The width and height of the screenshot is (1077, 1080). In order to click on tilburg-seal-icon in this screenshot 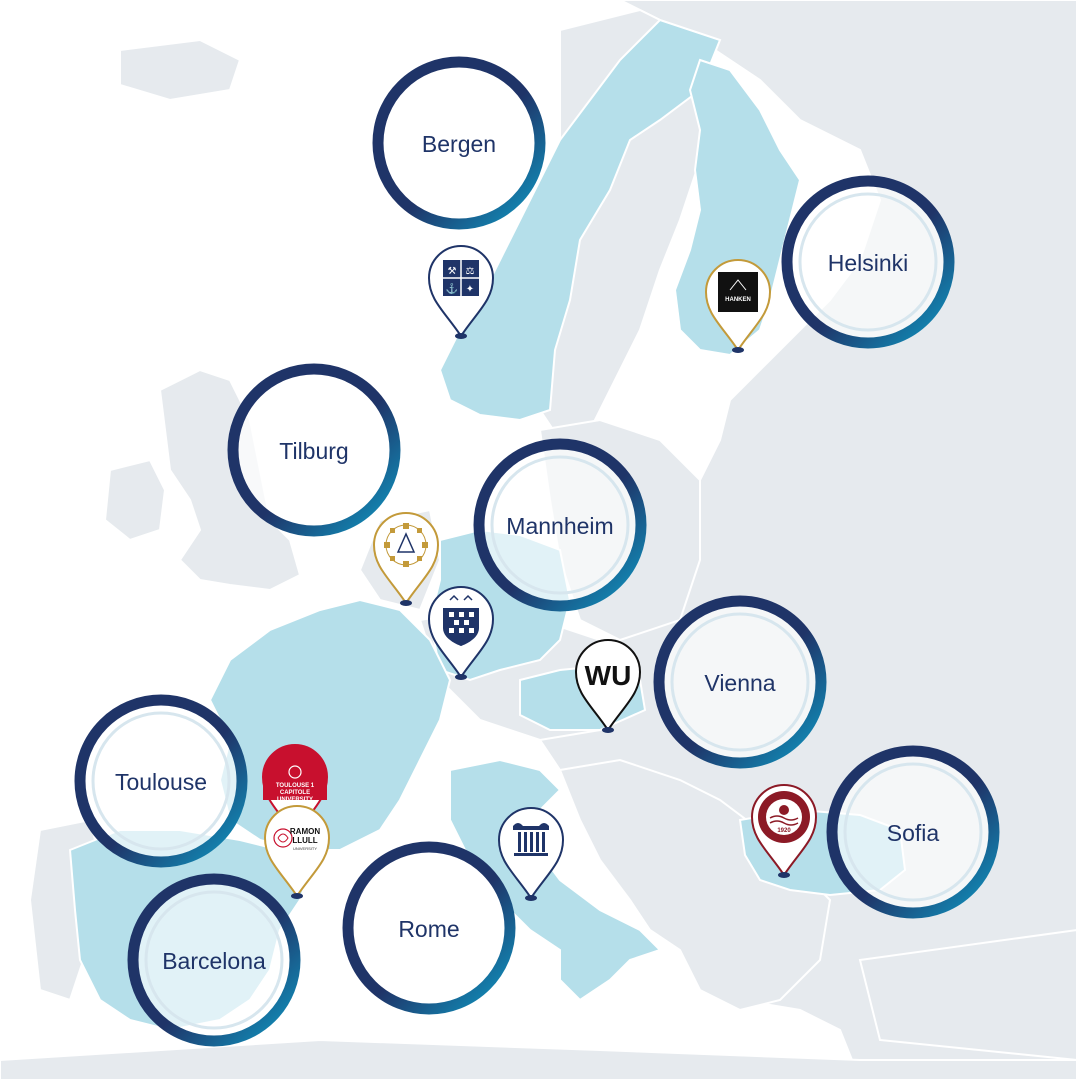, I will do `click(406, 545)`.